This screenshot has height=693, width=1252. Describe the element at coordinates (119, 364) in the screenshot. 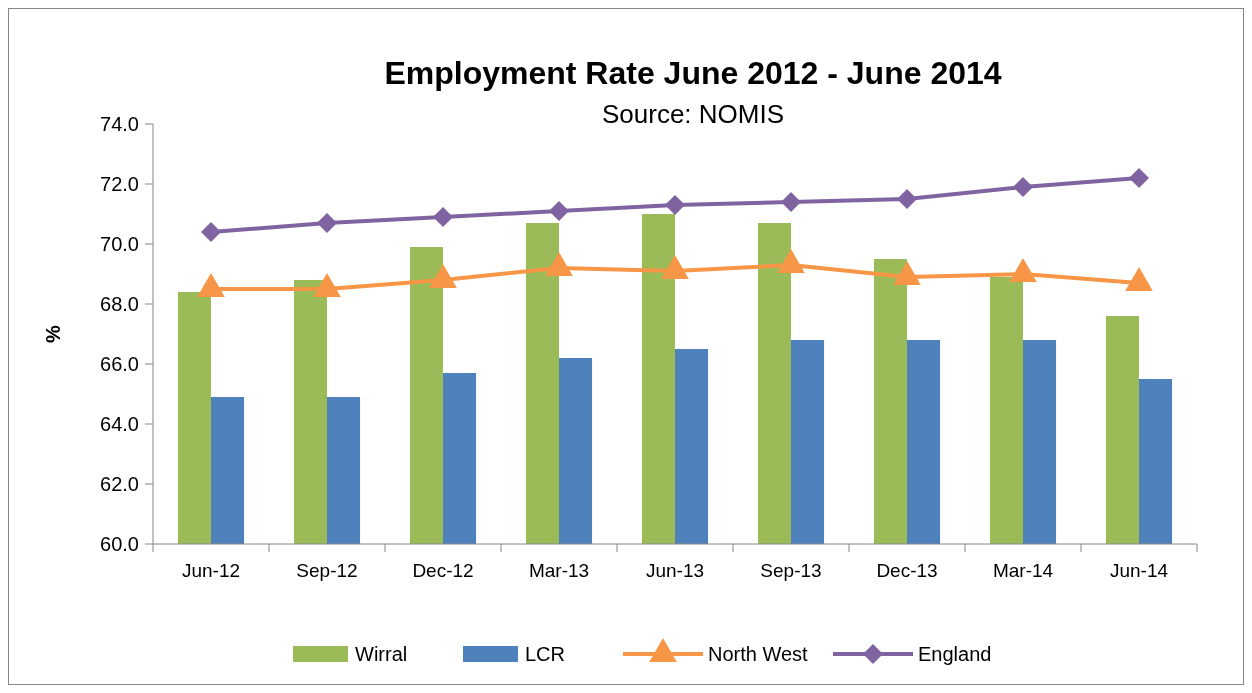

I see `y-tick-label: 66.0` at that location.